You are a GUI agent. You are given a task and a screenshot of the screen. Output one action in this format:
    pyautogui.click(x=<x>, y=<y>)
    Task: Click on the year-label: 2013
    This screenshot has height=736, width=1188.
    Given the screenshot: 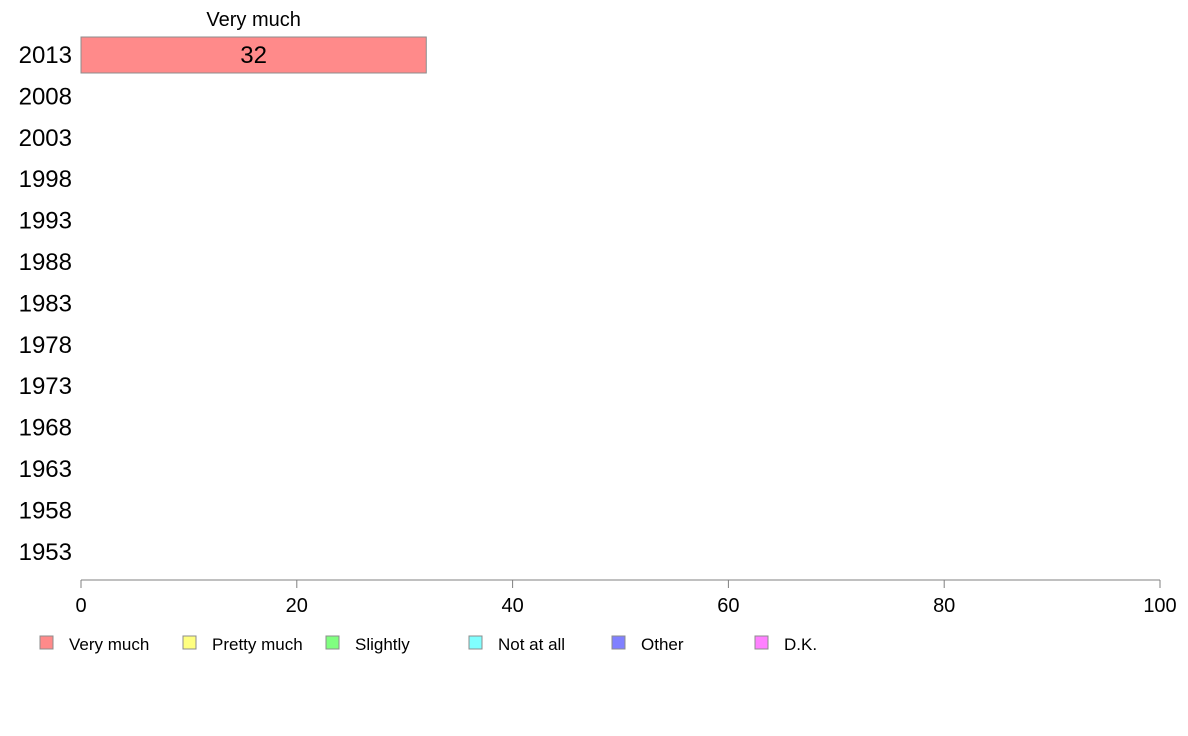 What is the action you would take?
    pyautogui.click(x=45, y=55)
    